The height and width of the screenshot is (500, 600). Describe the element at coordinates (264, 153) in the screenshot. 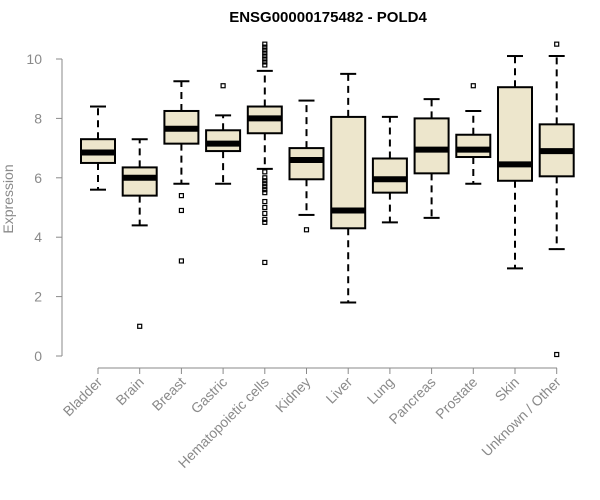

I see `box-hematopoietic-cells` at that location.